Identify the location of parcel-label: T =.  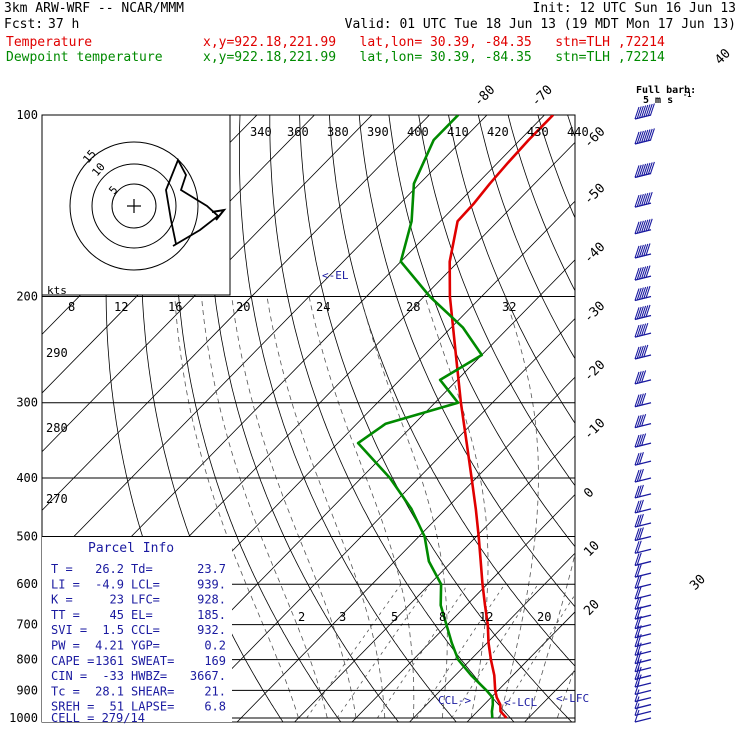
(62, 569).